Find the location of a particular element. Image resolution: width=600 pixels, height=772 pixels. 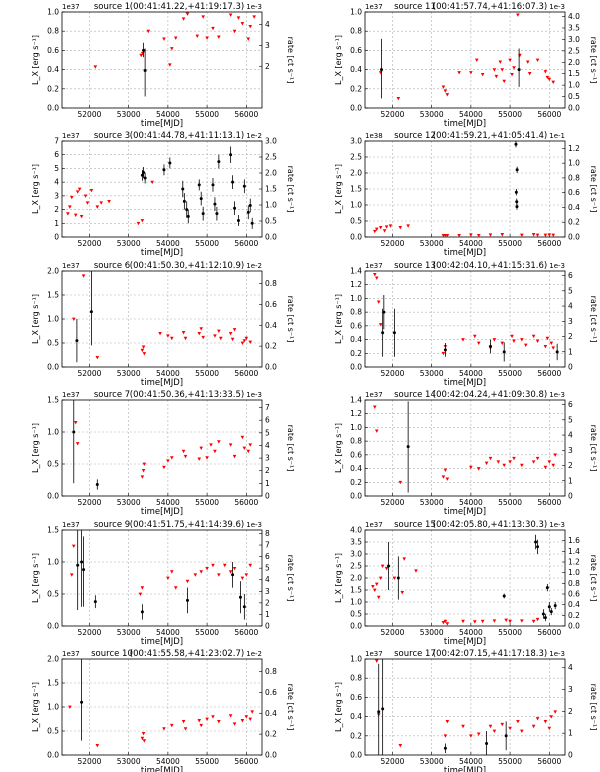

y-offset-label: 1e37 is located at coordinates (374, 525).